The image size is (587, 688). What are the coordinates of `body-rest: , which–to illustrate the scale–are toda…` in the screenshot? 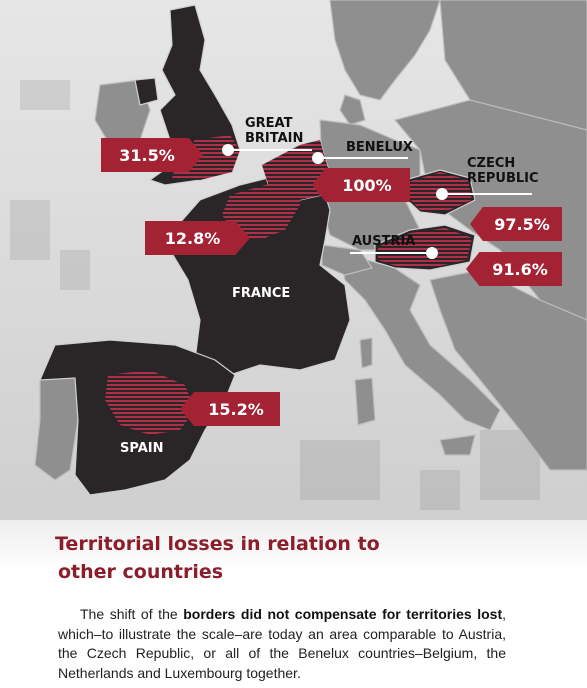 It's located at (282, 643).